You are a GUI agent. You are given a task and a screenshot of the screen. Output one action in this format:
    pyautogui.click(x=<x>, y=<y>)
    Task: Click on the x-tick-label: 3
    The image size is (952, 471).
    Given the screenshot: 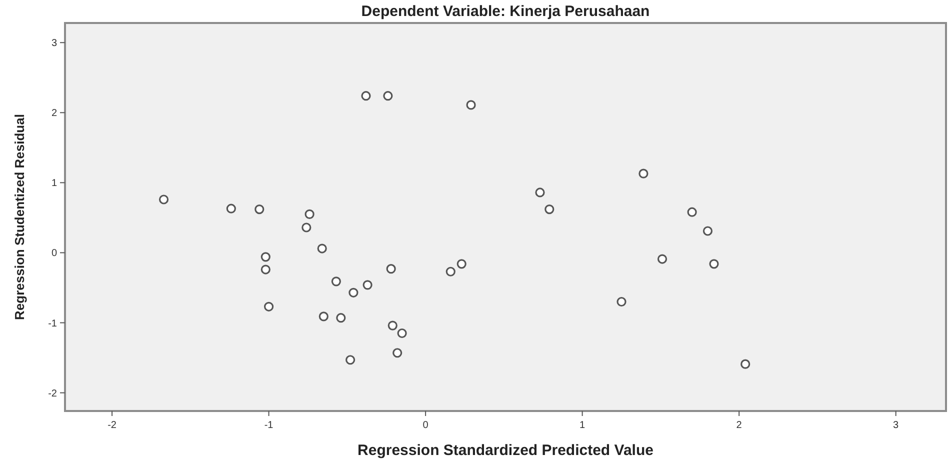 What is the action you would take?
    pyautogui.click(x=896, y=425)
    